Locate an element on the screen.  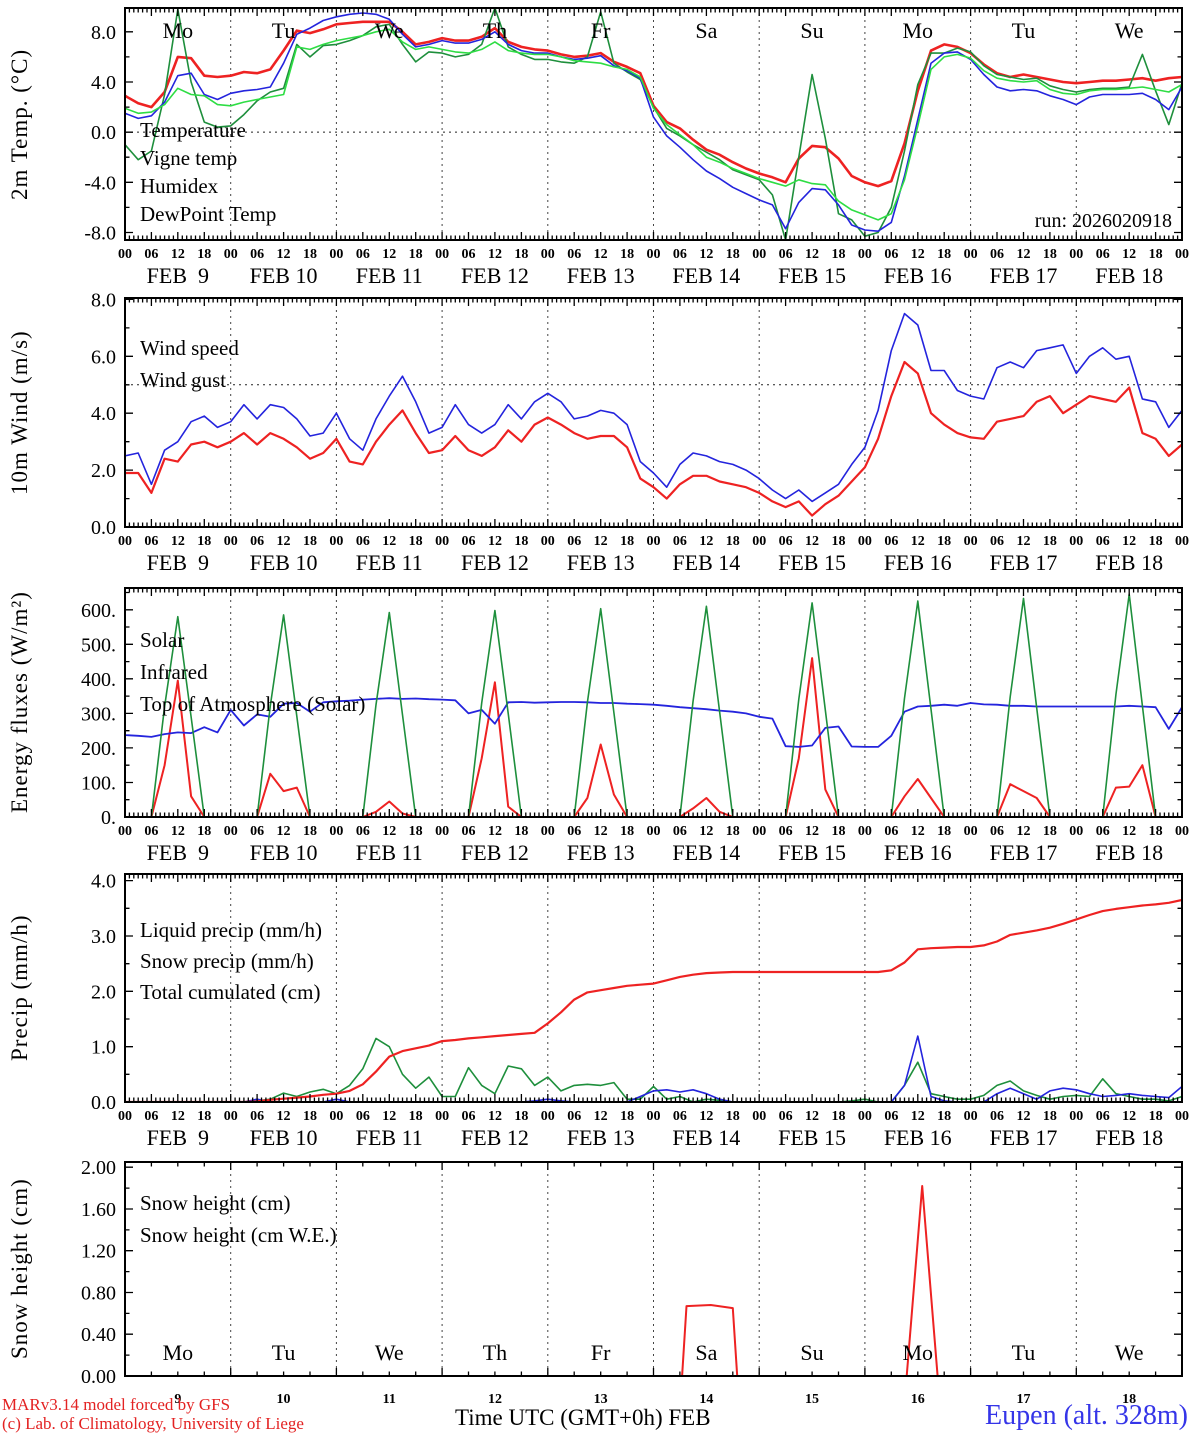
y-axis-title-energy: Energy fluxes (W/m²) is located at coordinates (19, 702).